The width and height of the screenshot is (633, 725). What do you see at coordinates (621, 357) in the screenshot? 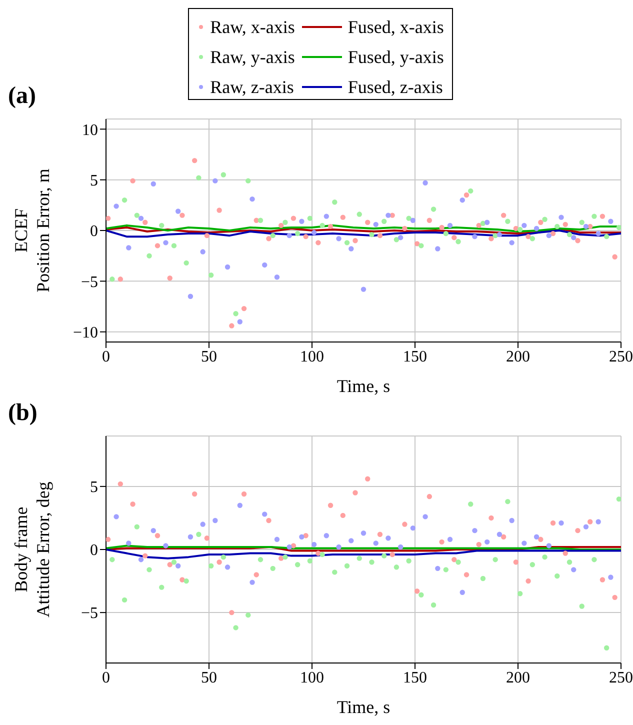
I see `x-tick-label: 250` at bounding box center [621, 357].